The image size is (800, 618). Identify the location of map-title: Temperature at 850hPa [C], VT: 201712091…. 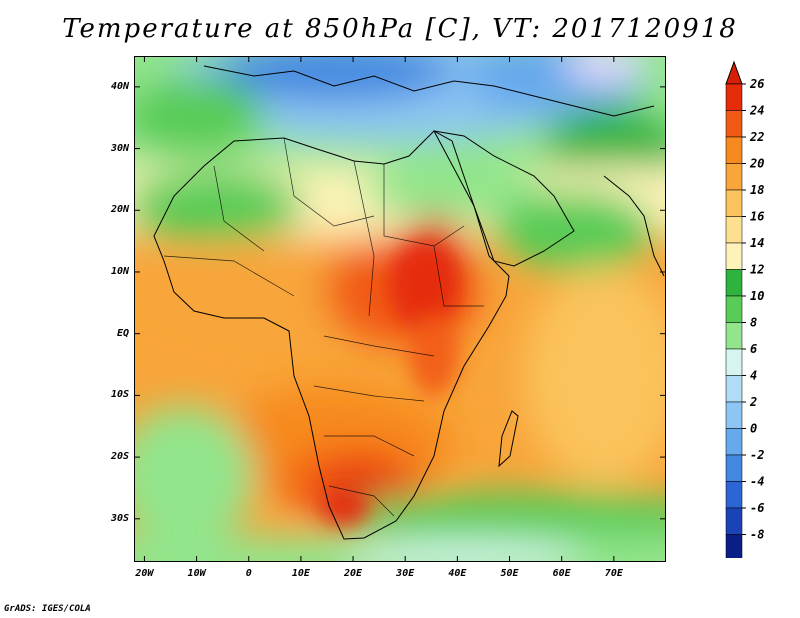
(400, 29).